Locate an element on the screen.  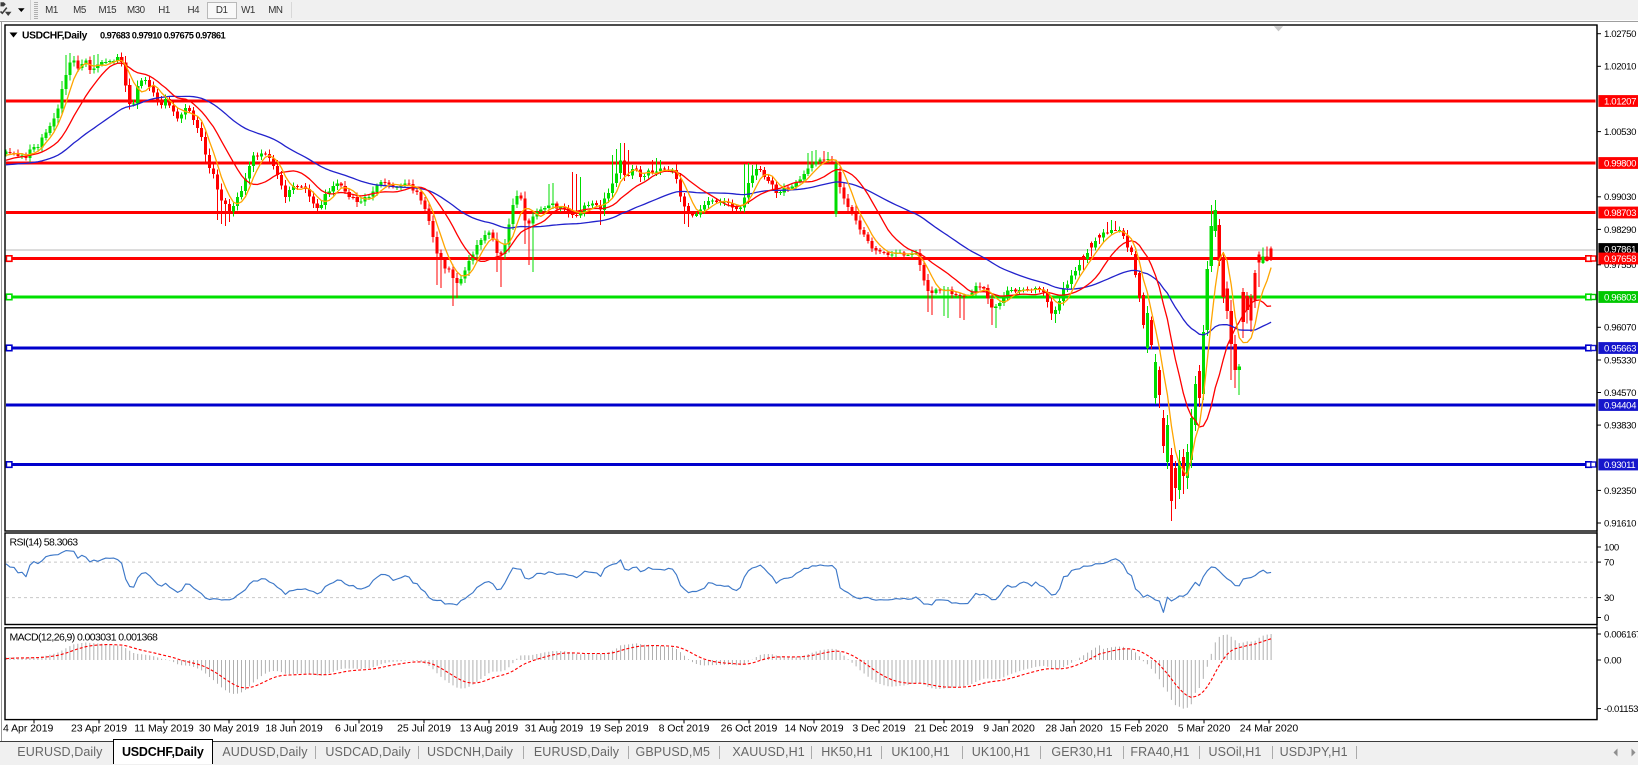
svg-text: 0.97658 is located at coordinates (1620, 259).